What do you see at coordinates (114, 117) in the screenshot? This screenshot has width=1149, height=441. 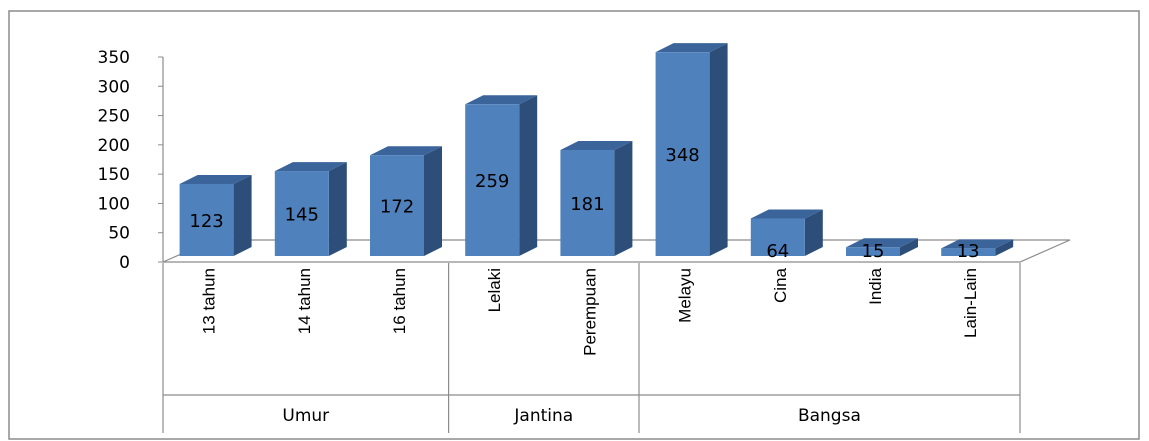 I see `y-tick-label: 250` at bounding box center [114, 117].